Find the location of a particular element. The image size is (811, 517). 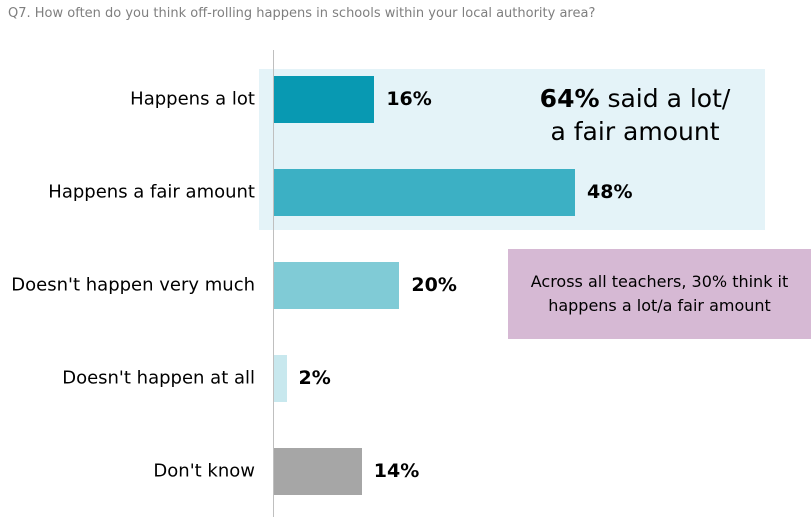

callout-lot-fair-amount: 64% said a lot/ a fair amount is located at coordinates (635, 115).